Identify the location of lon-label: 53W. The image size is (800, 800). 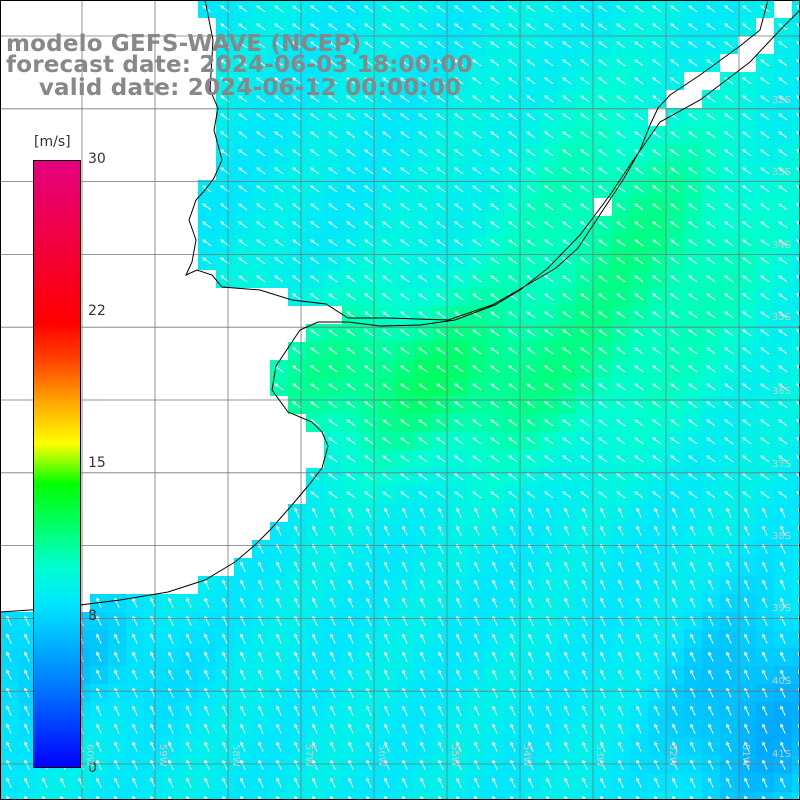
(599, 755).